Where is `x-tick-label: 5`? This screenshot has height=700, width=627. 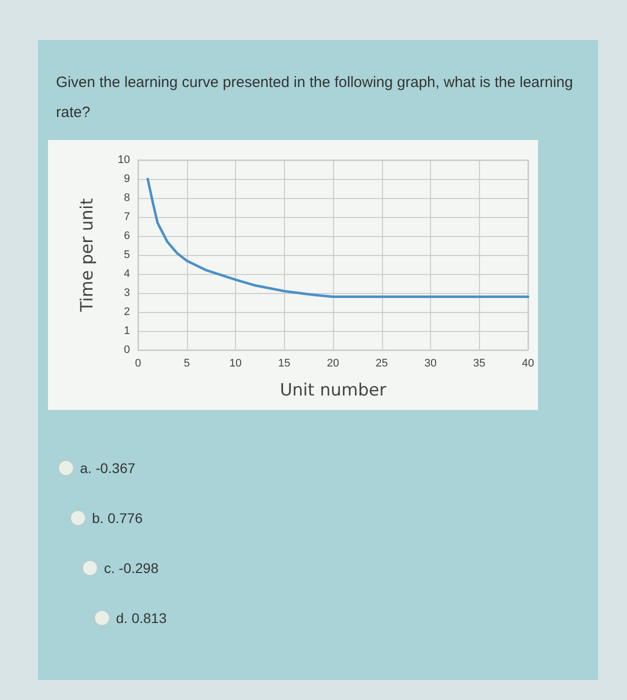
x-tick-label: 5 is located at coordinates (187, 364).